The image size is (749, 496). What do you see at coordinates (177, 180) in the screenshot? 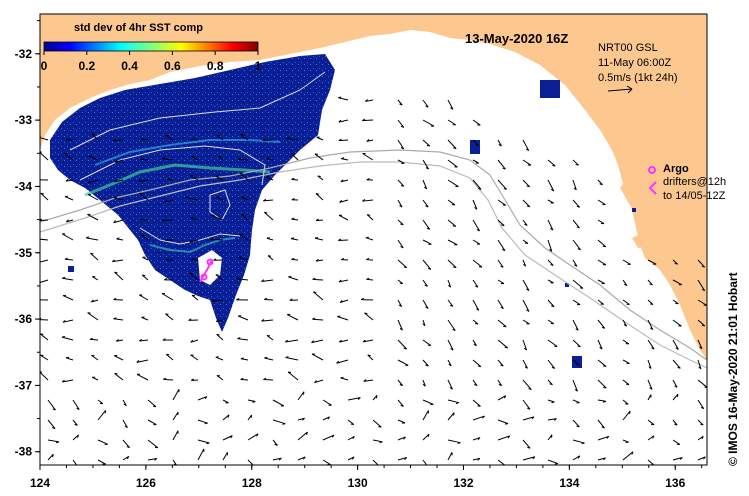
I see `sst-high-variance-band` at bounding box center [177, 180].